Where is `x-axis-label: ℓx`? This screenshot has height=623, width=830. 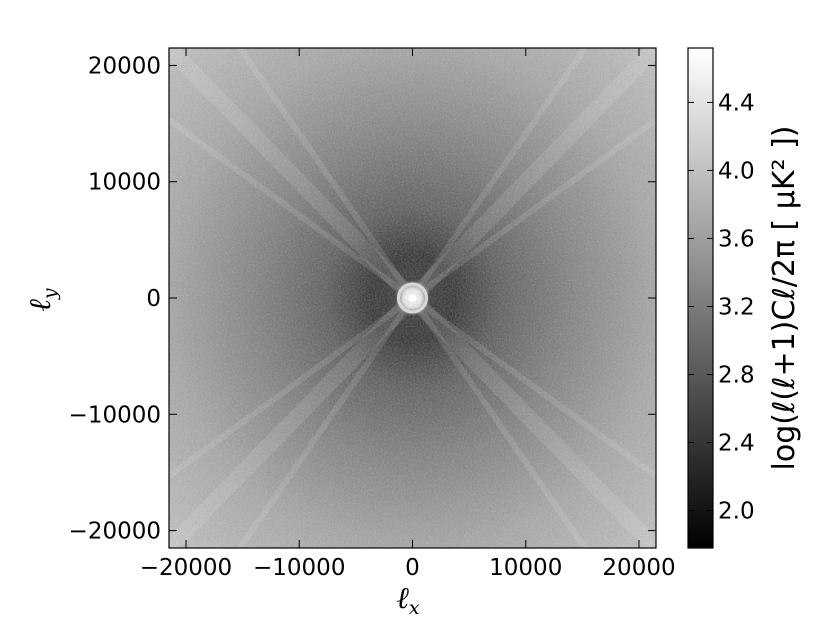
x-axis-label: ℓx is located at coordinates (408, 600).